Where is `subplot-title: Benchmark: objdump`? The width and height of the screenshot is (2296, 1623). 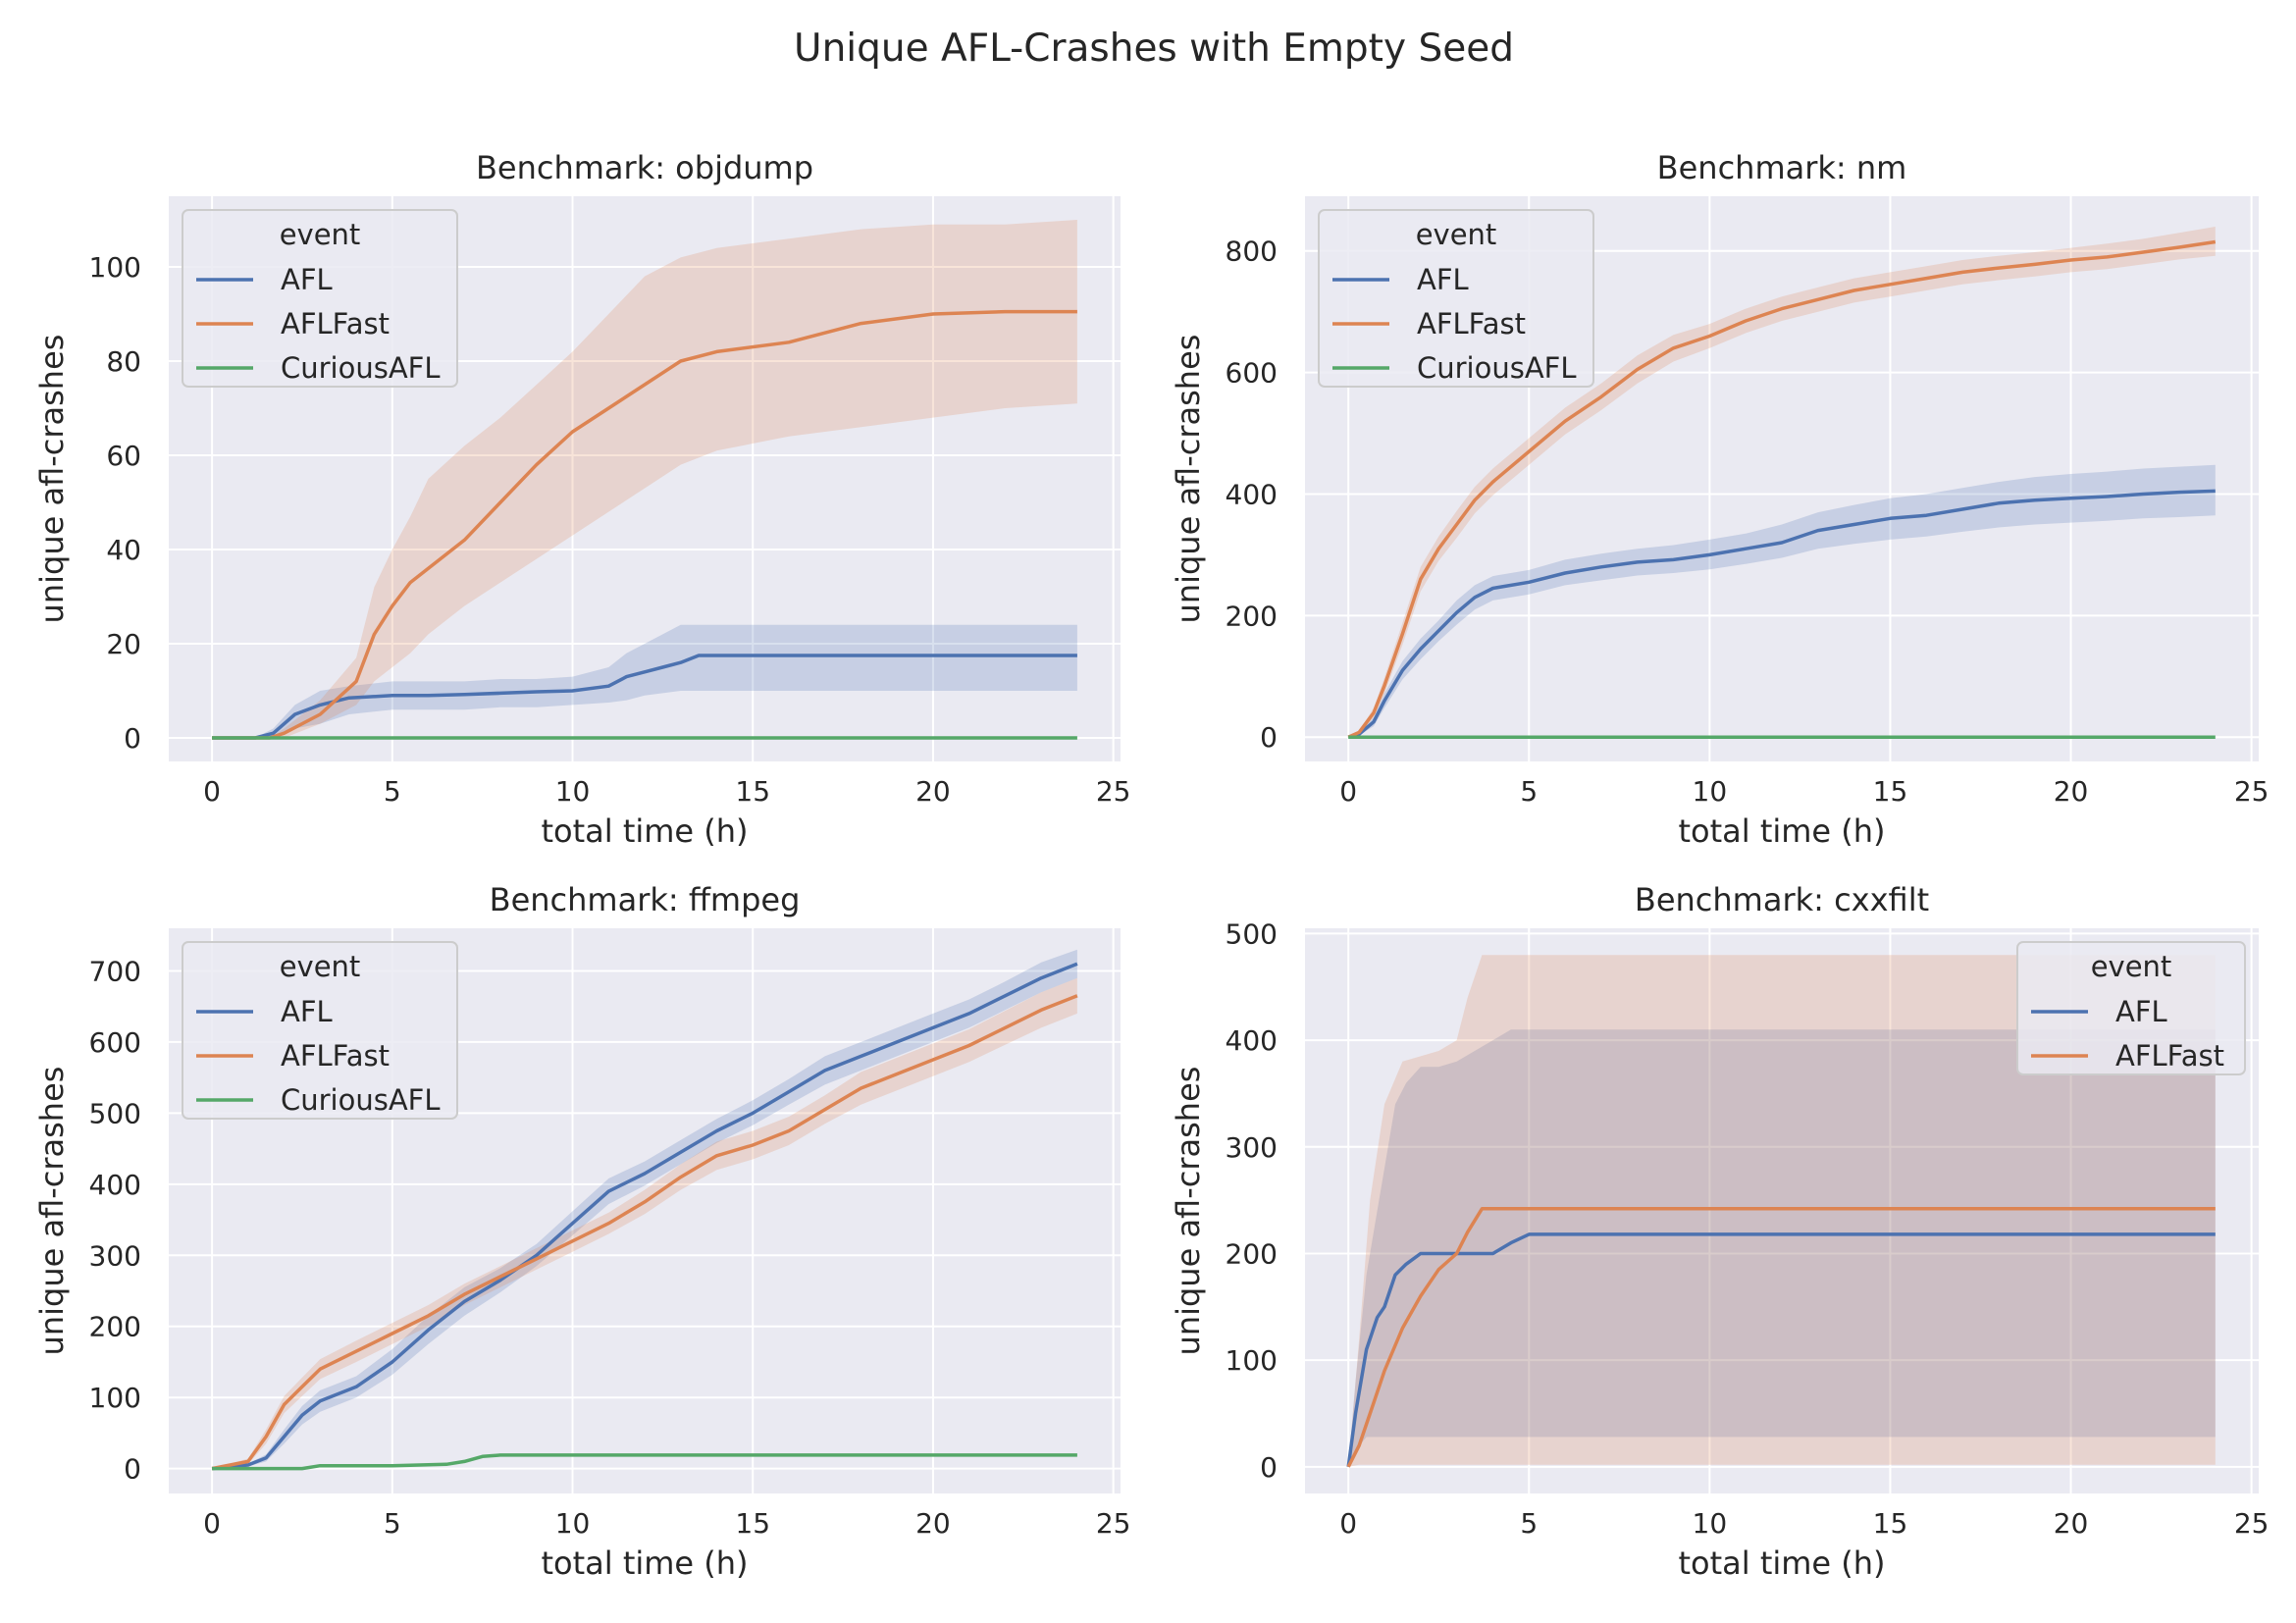
subplot-title: Benchmark: objdump is located at coordinates (644, 167).